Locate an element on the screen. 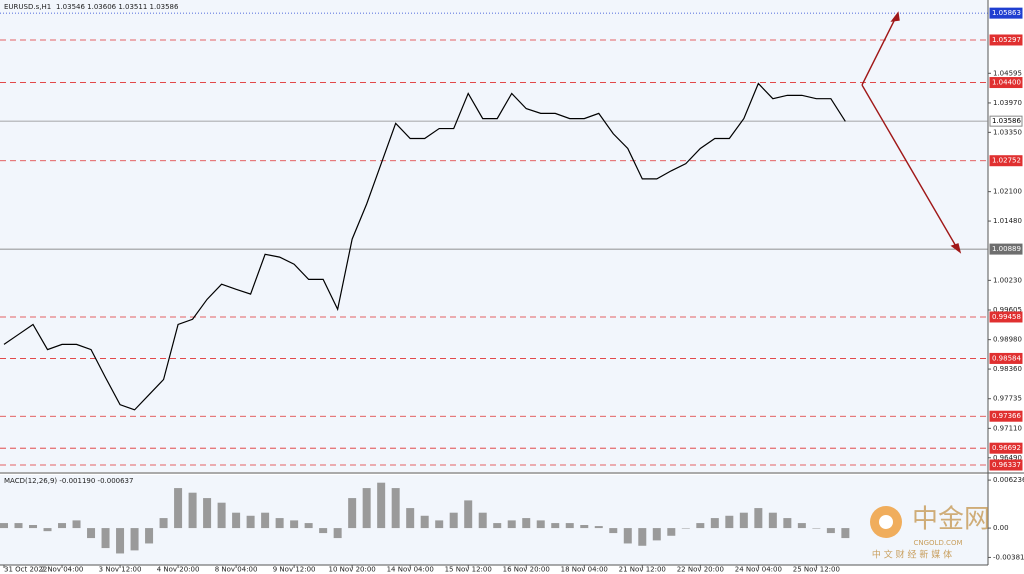 The height and width of the screenshot is (574, 1024). level-label: 0.96337 is located at coordinates (1006, 465).